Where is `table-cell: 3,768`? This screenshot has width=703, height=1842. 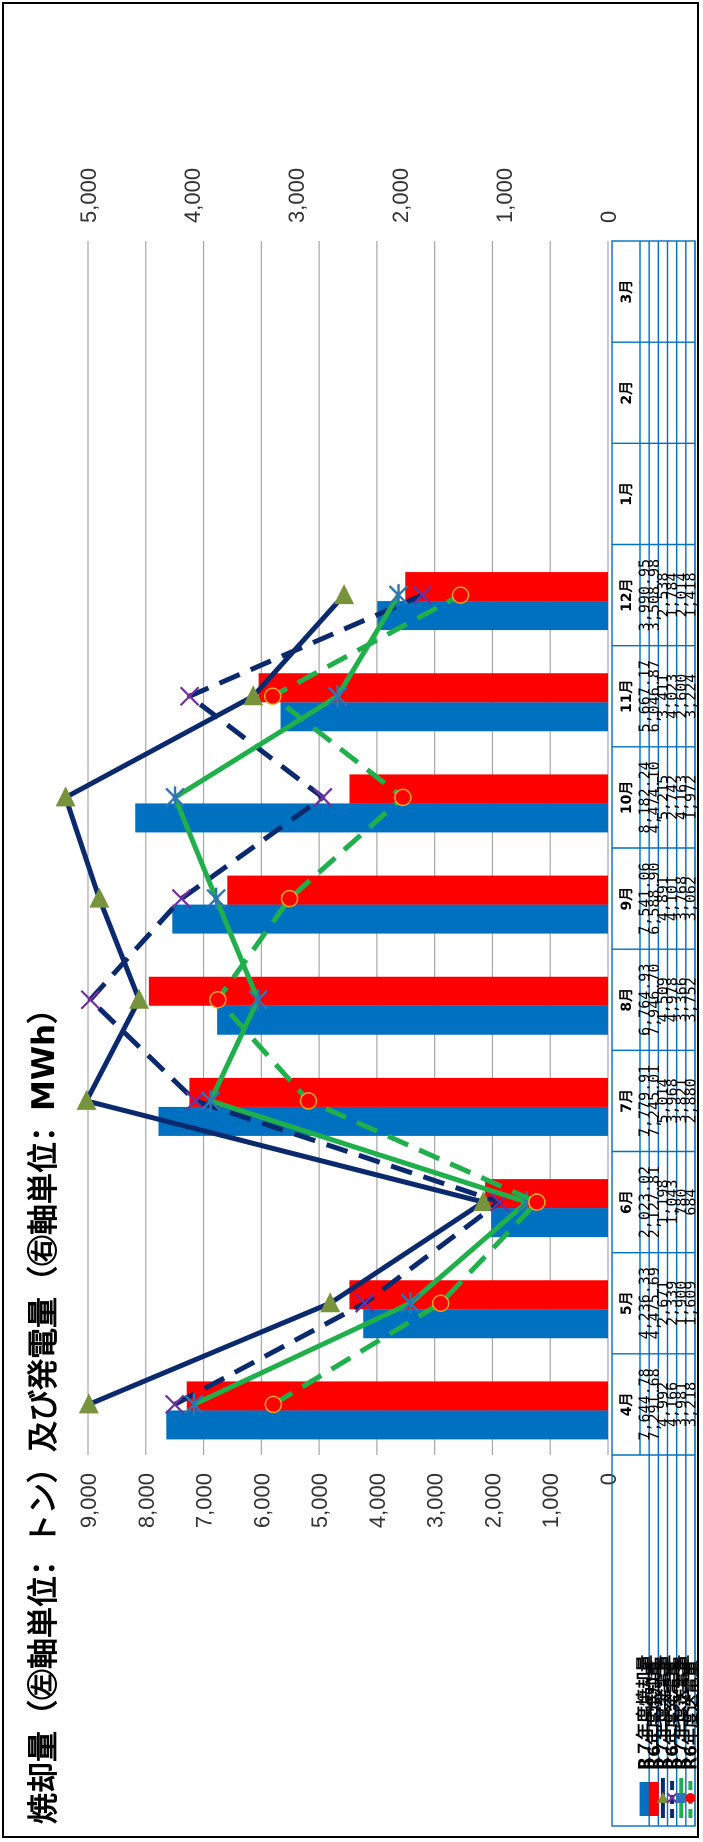 table-cell: 3,768 is located at coordinates (681, 898).